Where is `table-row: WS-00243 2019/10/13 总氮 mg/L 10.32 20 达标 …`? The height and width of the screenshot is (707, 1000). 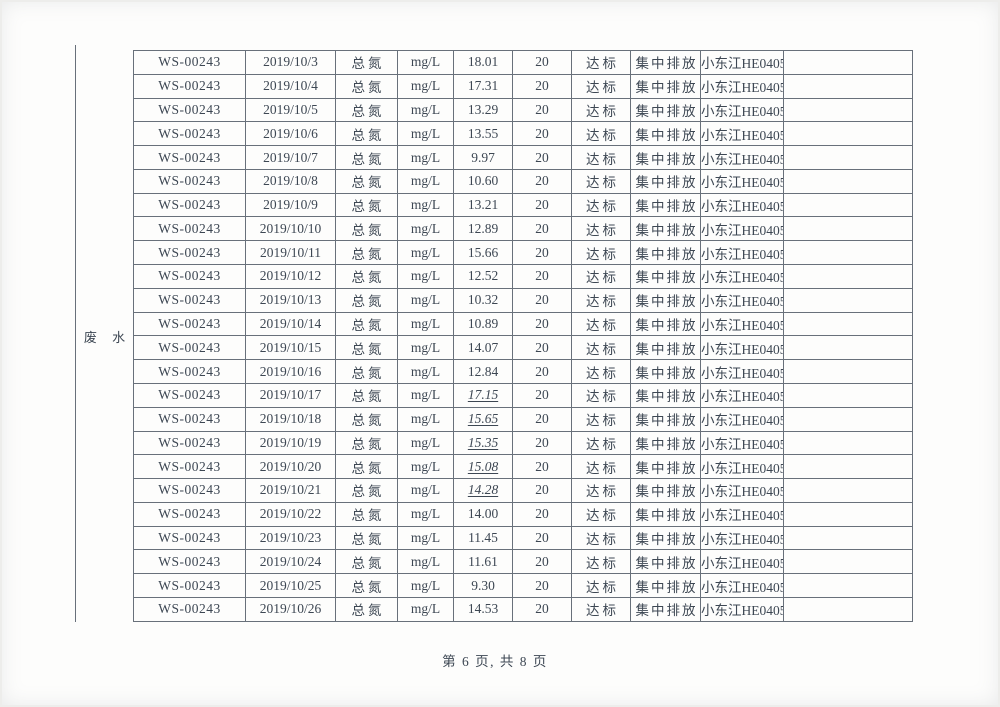
table-row: WS-00243 2019/10/13 总氮 mg/L 10.32 20 达标 … is located at coordinates (523, 300).